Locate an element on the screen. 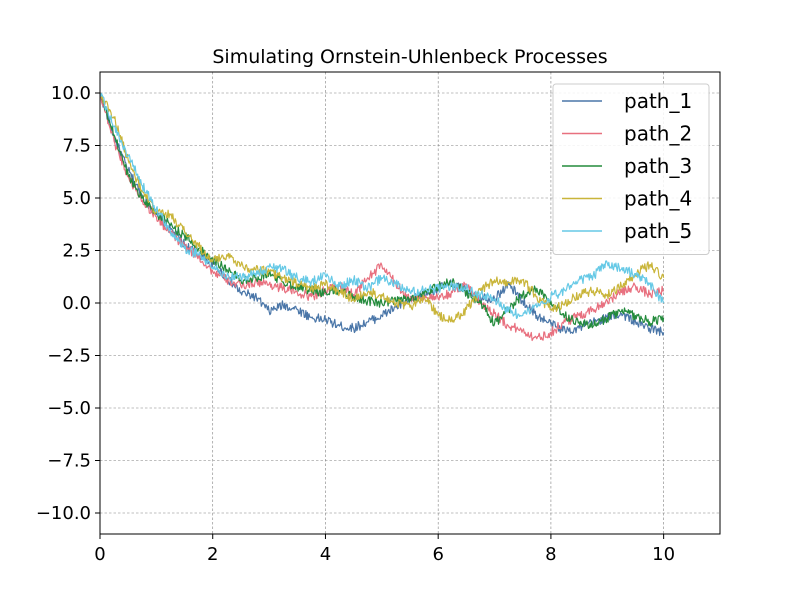  y-tick-label: −2.5 is located at coordinates (69, 356).